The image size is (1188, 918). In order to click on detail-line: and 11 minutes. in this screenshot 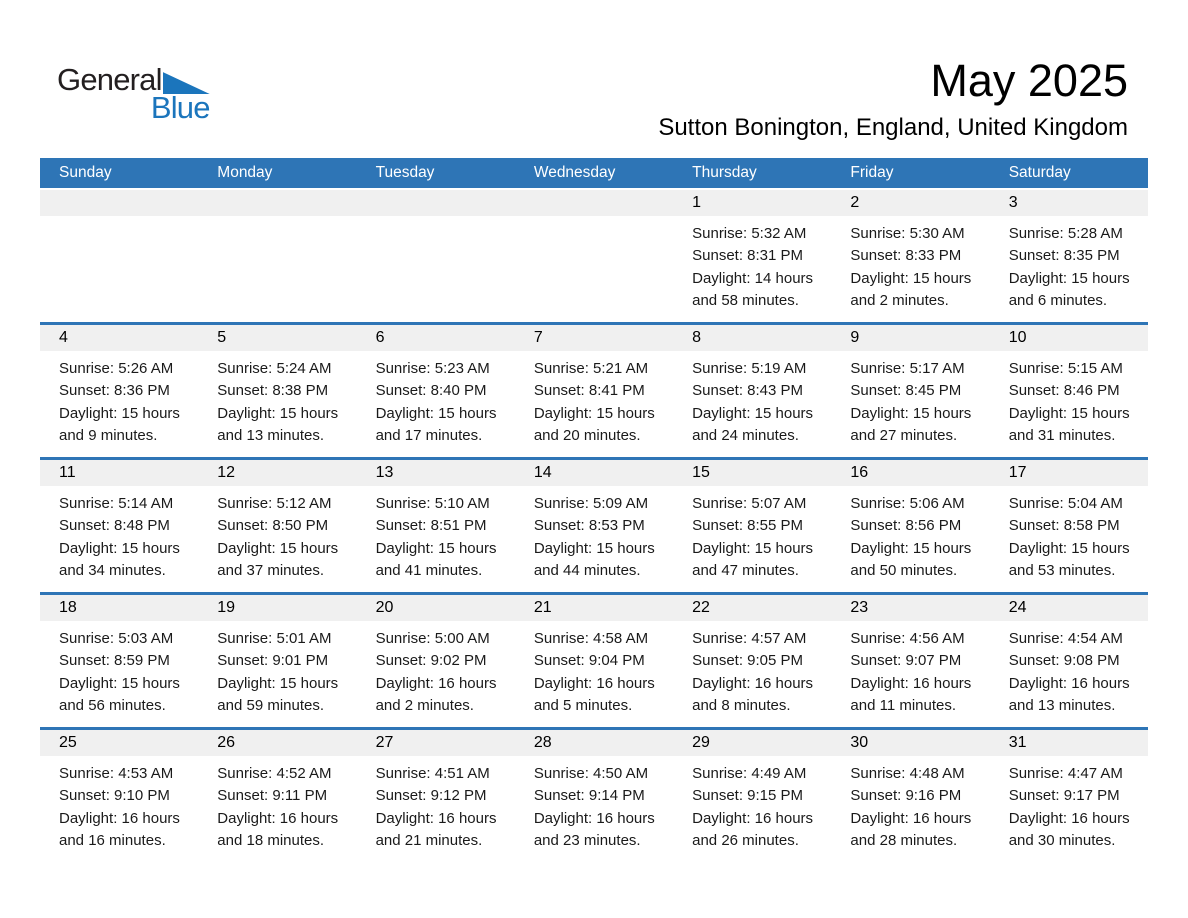, I will do `click(903, 706)`.